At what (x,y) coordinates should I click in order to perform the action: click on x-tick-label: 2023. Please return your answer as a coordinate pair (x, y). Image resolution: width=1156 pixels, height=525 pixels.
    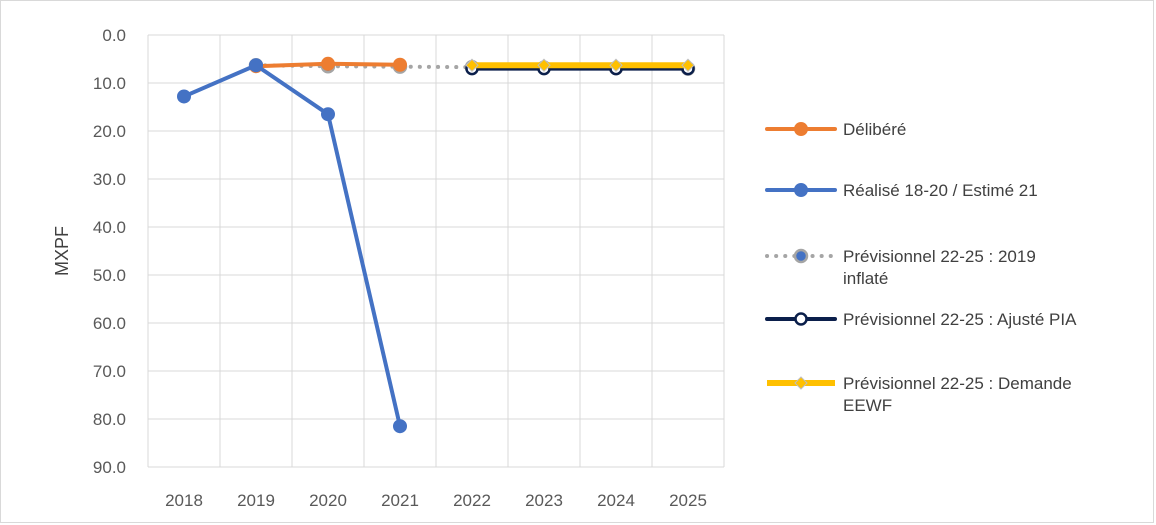
    Looking at the image, I should click on (544, 500).